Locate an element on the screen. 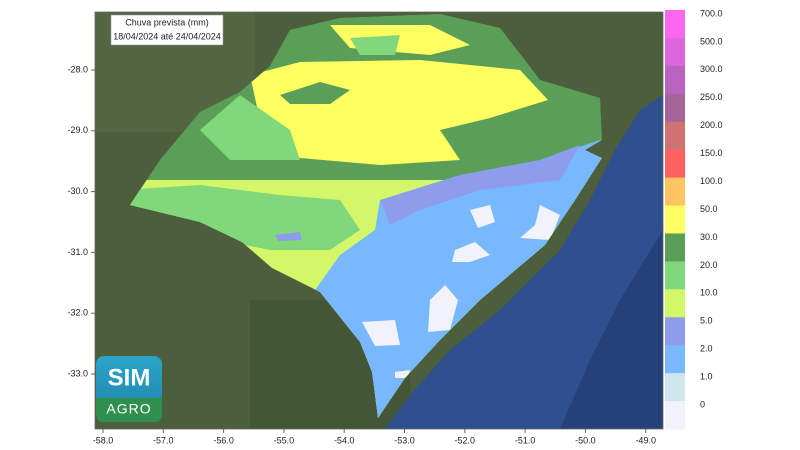  legend-label: 5.0 is located at coordinates (706, 321).